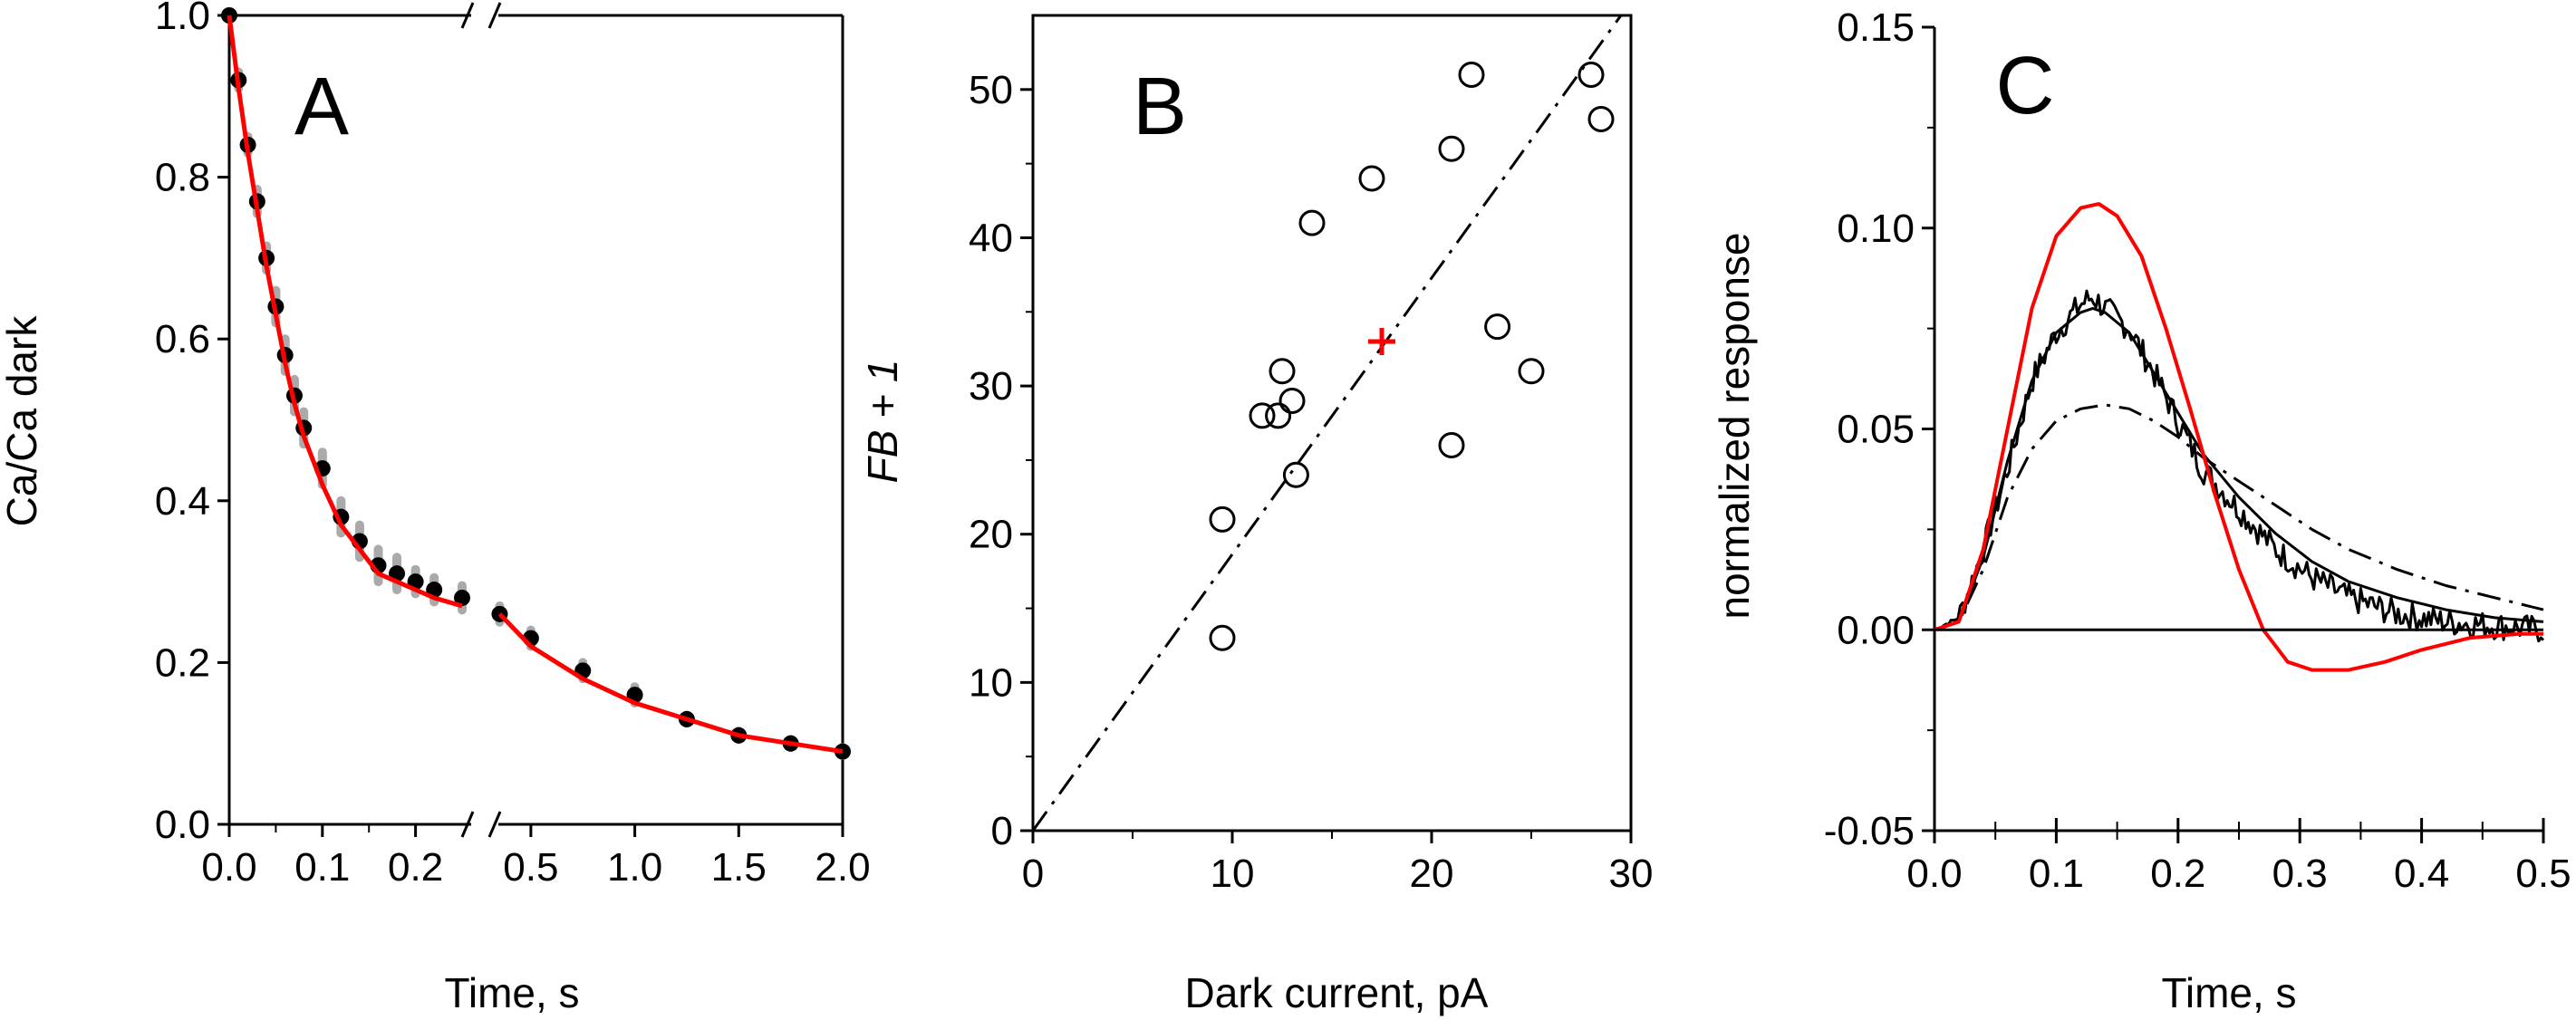  What do you see at coordinates (739, 868) in the screenshot?
I see `panel-a-xtick-label: 1.5` at bounding box center [739, 868].